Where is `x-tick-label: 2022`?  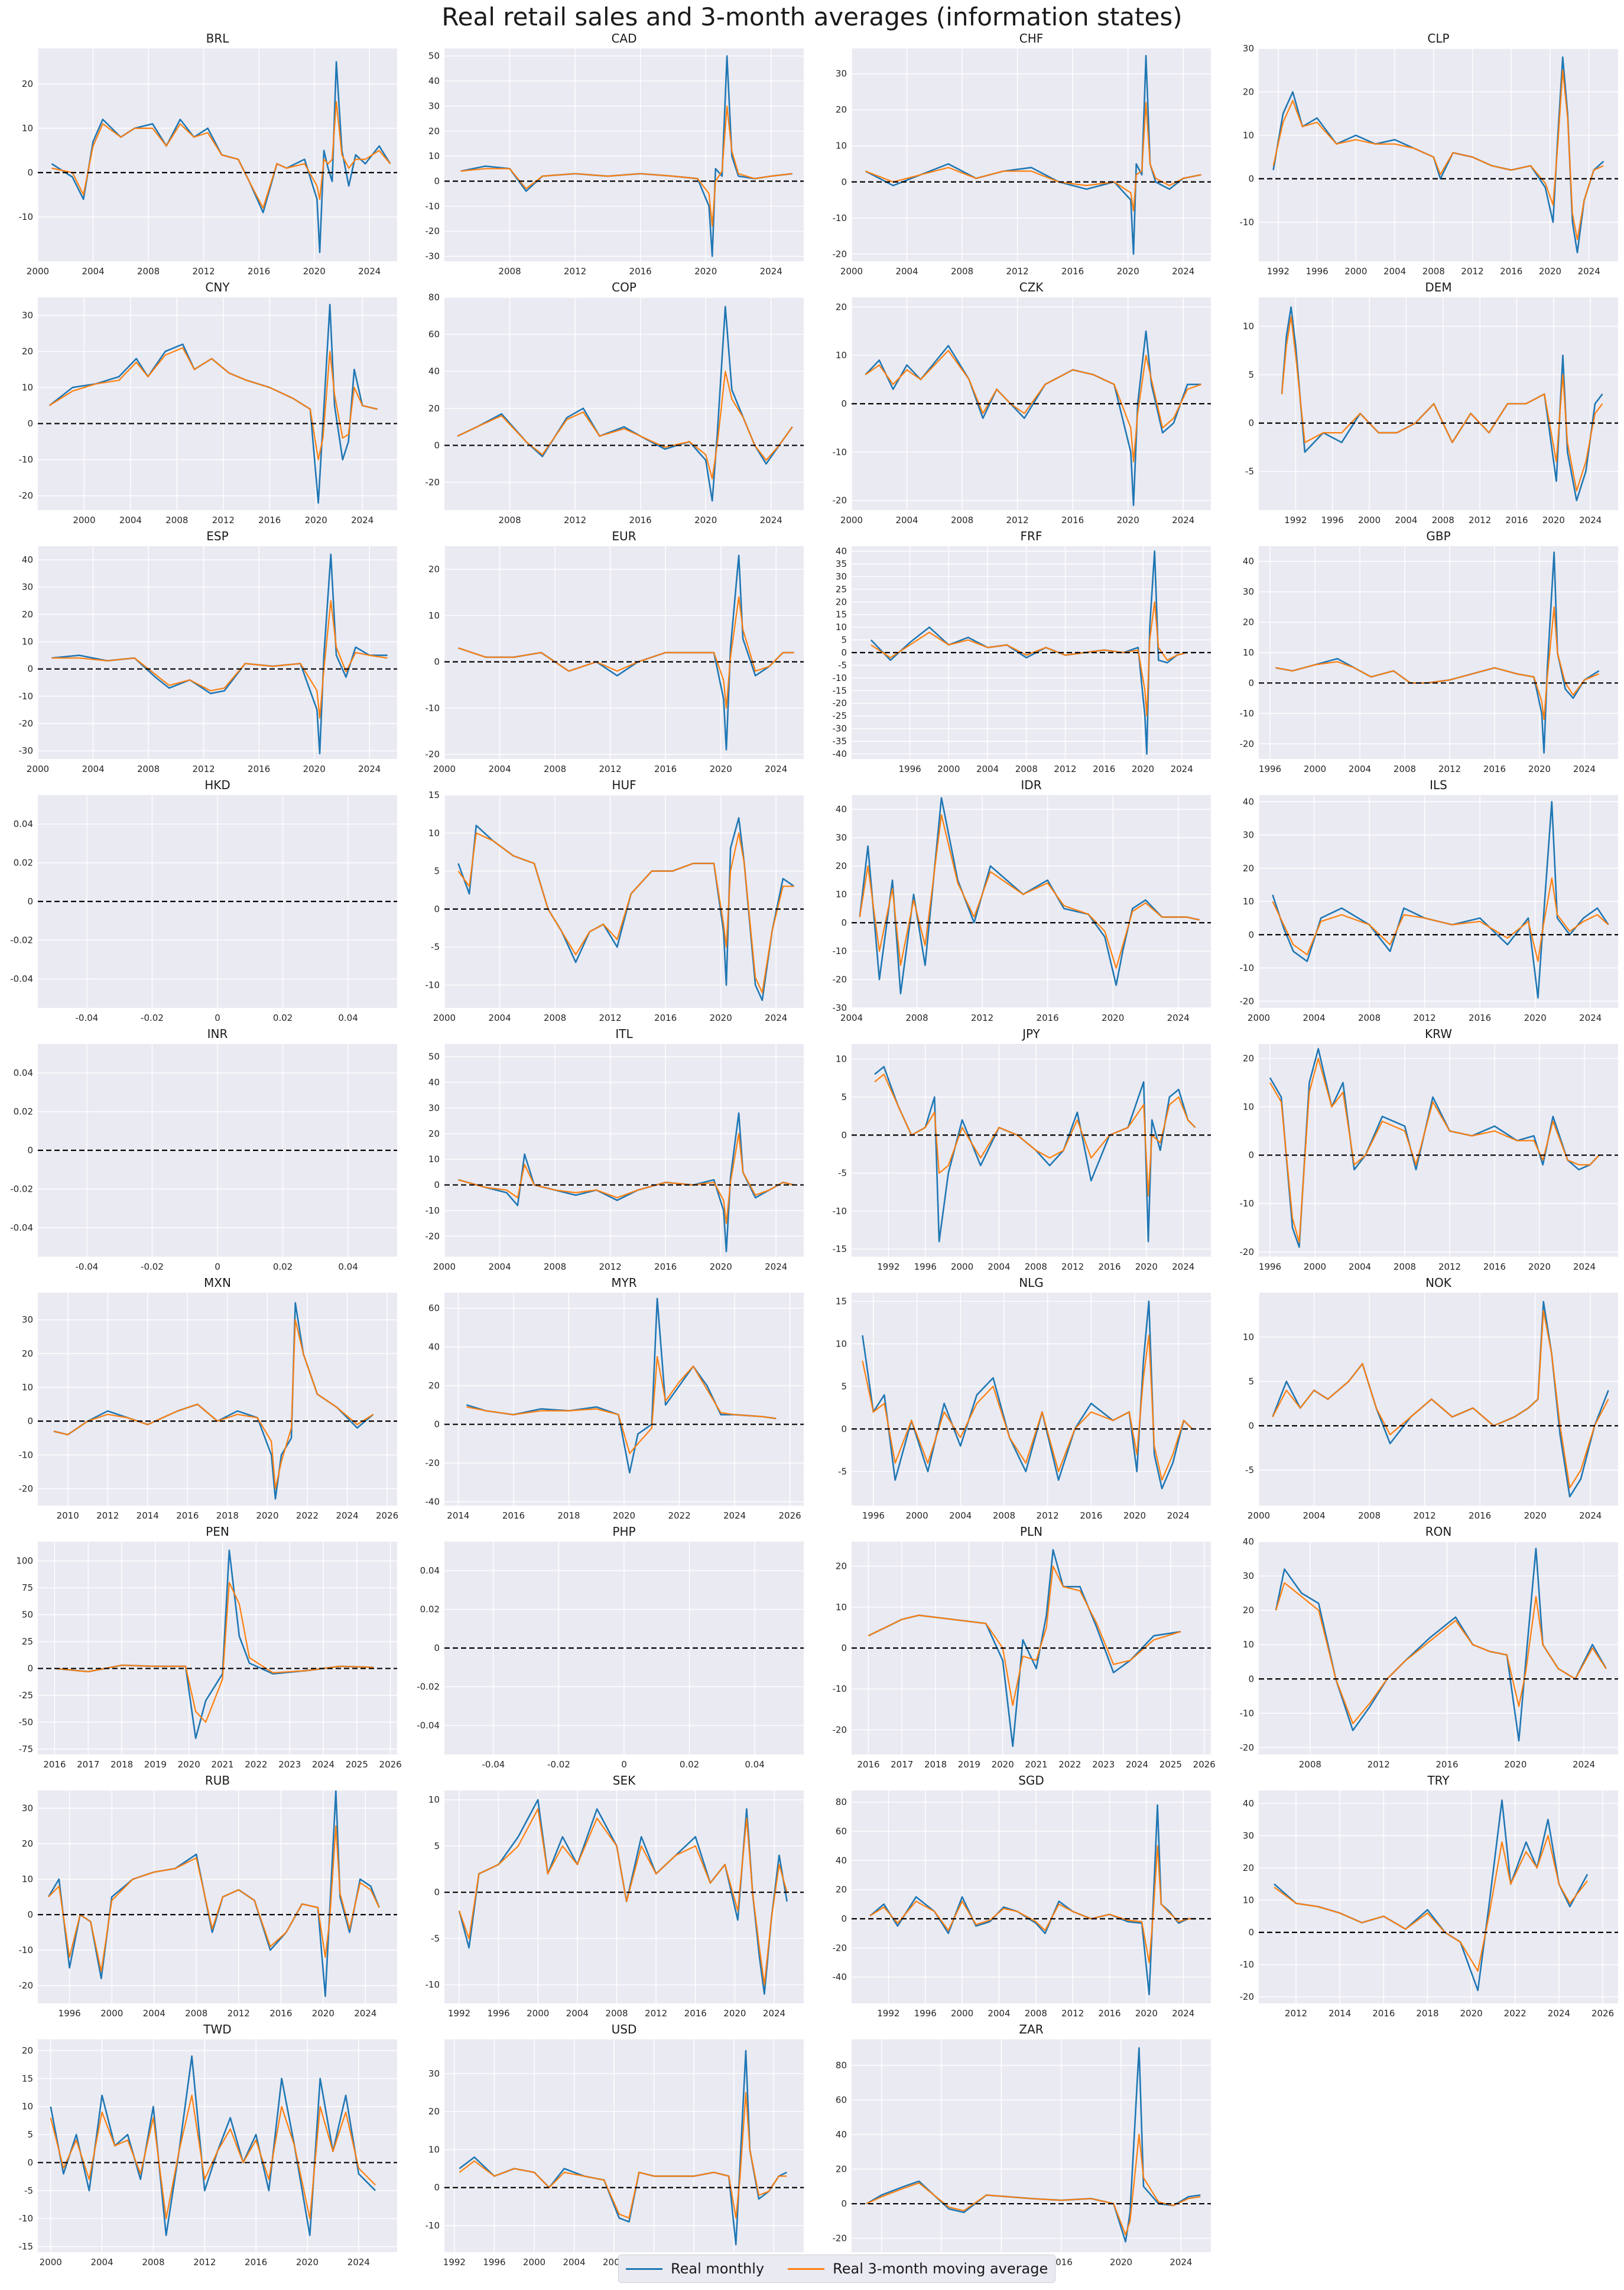
x-tick-label: 2022 is located at coordinates (1069, 1764).